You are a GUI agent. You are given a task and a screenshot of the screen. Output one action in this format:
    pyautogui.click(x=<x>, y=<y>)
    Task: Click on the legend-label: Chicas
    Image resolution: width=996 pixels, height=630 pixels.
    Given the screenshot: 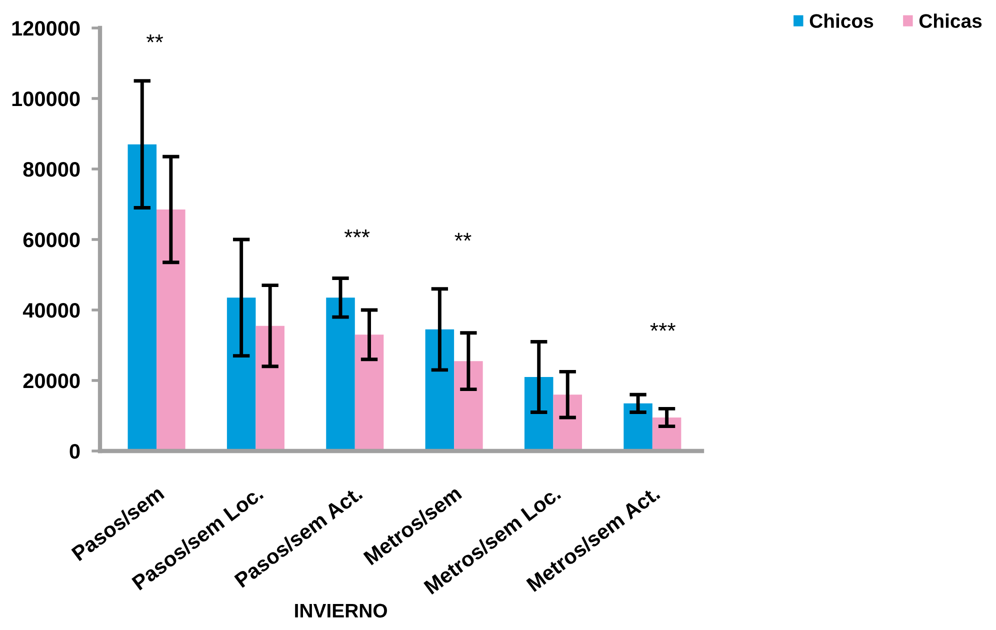 What is the action you would take?
    pyautogui.click(x=950, y=21)
    